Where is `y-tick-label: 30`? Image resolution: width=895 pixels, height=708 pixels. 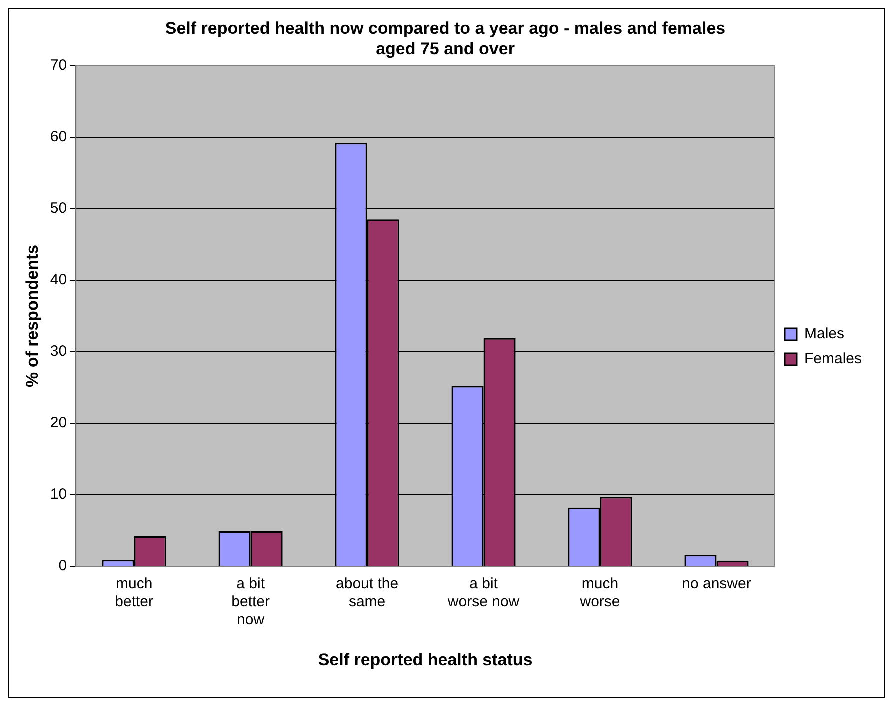 y-tick-label: 30 is located at coordinates (59, 351).